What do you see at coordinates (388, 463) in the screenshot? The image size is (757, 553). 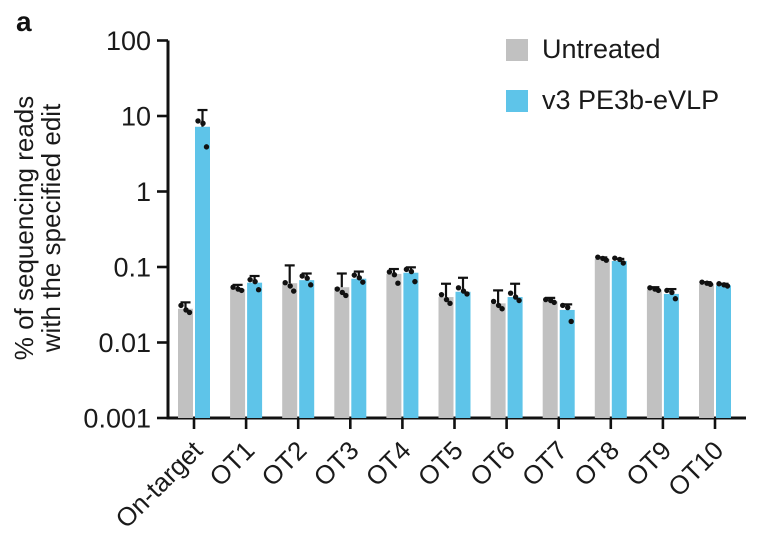 I see `x-tick-label: OT4` at bounding box center [388, 463].